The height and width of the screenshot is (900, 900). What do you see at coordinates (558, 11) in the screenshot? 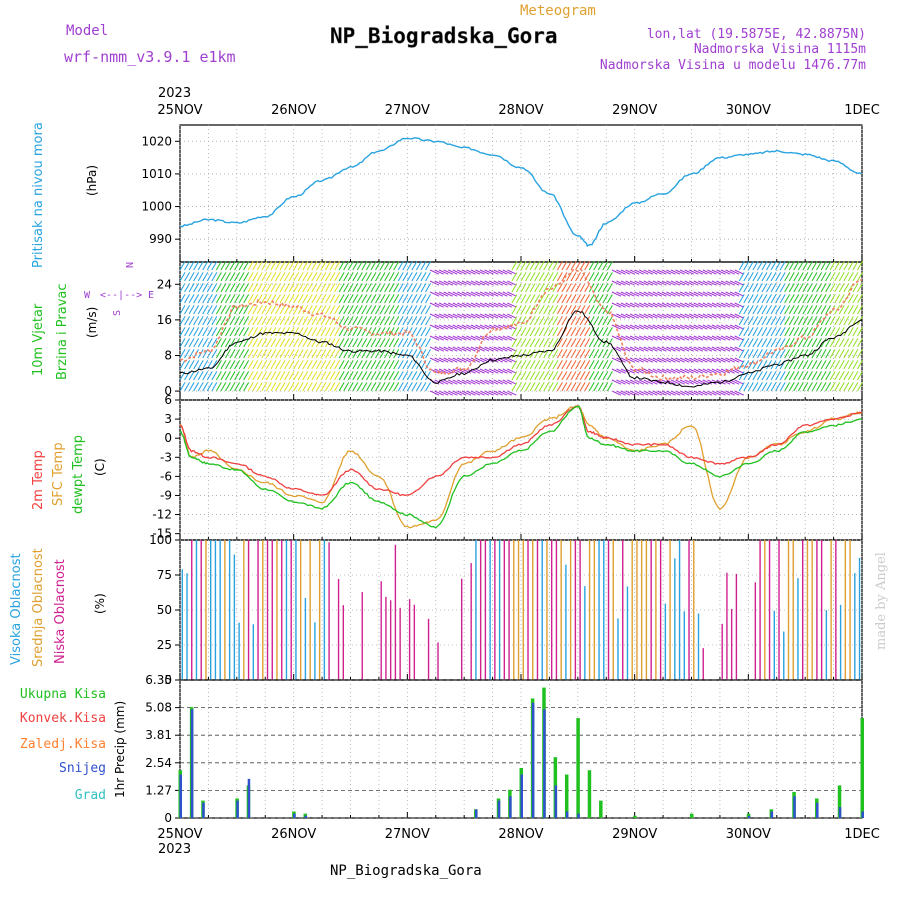
I see `product-title: Meteogram` at bounding box center [558, 11].